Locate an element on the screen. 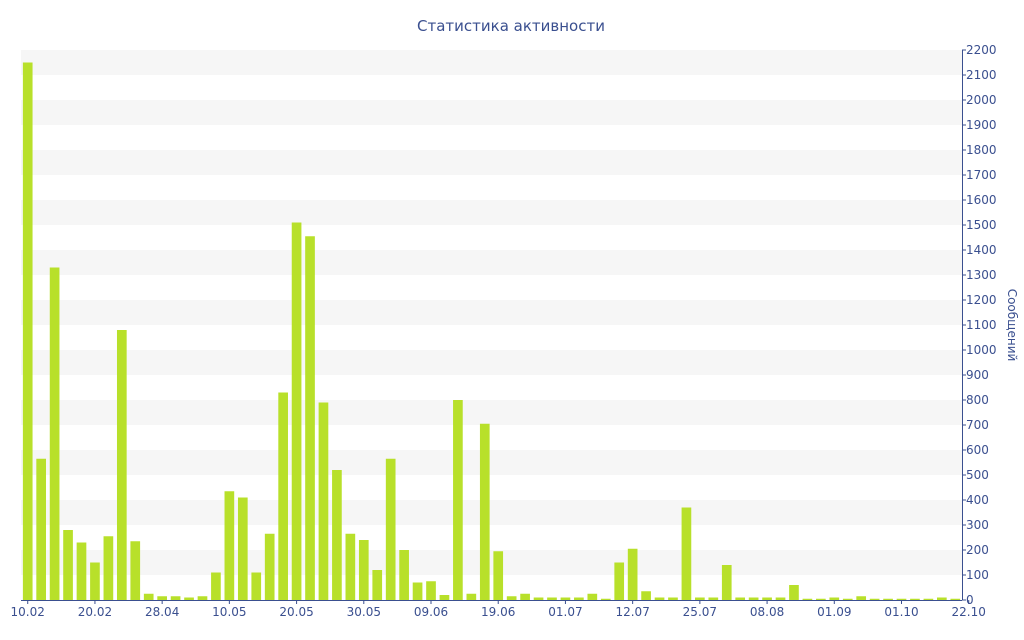 Image resolution: width=1024 pixels, height=640 pixels. y-tick-label: 200 is located at coordinates (977, 550).